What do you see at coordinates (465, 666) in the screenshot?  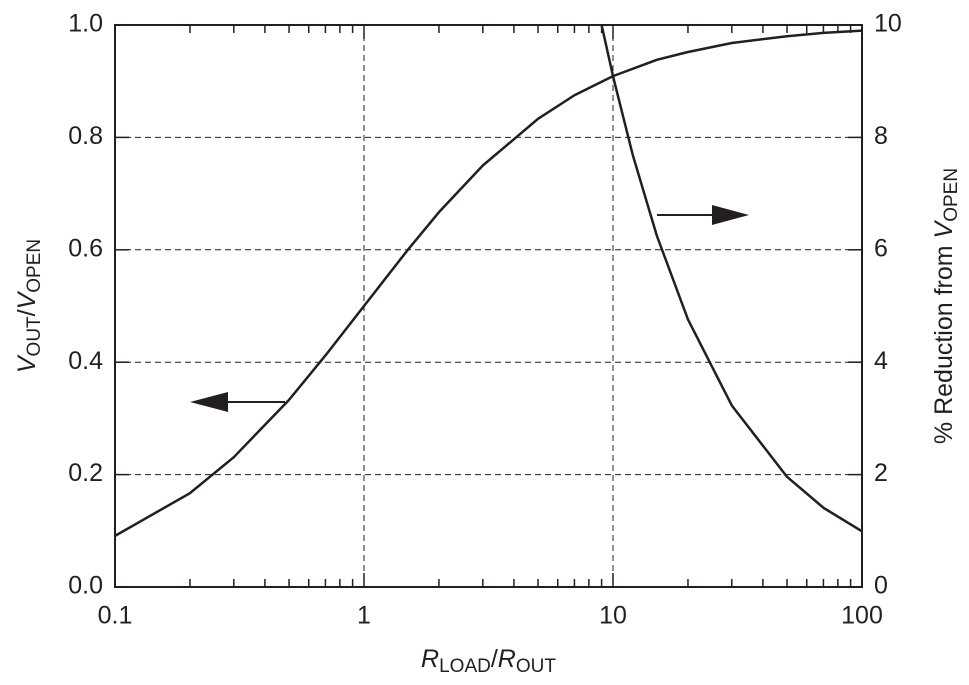 I see `xlabel-part: LOAD` at bounding box center [465, 666].